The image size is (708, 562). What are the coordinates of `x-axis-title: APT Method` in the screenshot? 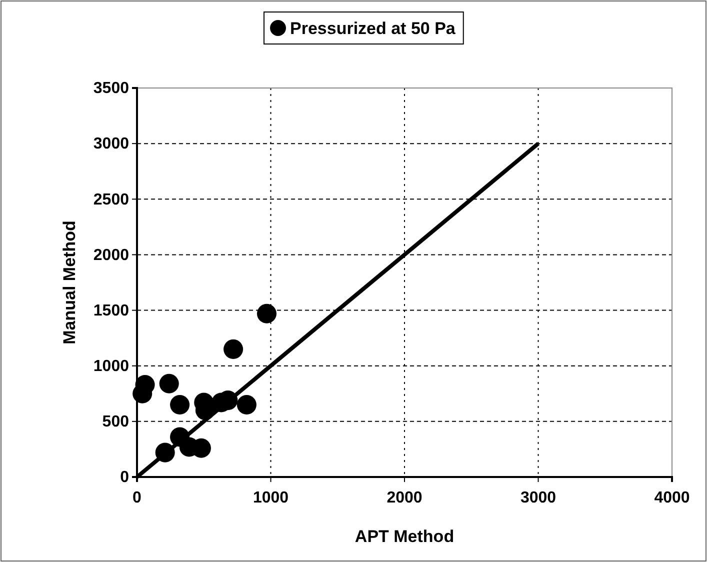 It's located at (404, 536).